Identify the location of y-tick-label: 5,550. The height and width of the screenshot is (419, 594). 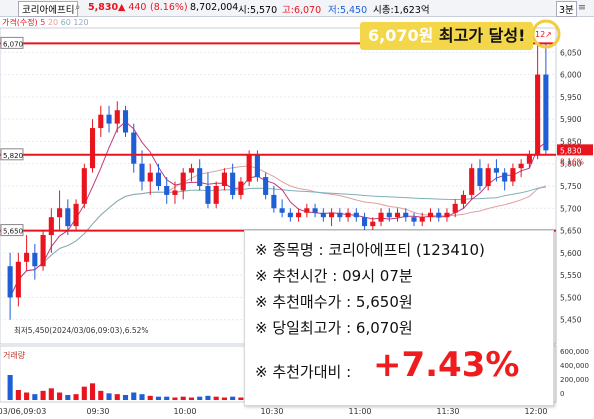
(571, 275).